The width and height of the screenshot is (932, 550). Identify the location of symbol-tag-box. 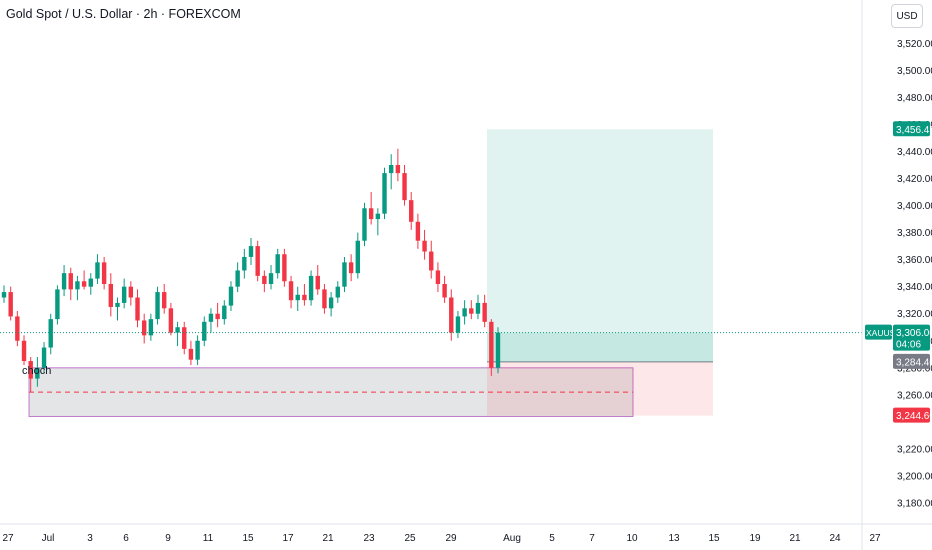
(878, 332).